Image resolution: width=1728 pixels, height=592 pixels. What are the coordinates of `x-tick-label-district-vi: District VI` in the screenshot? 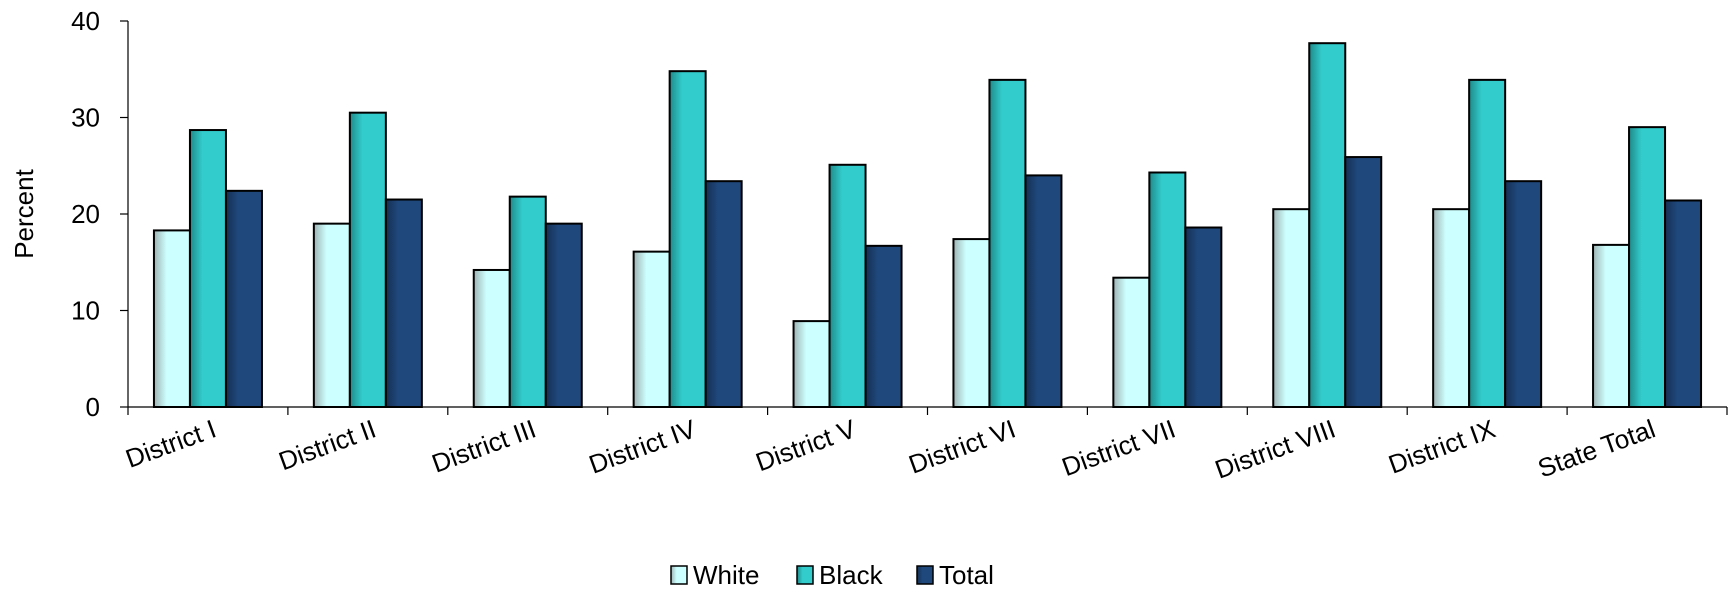 It's located at (962, 446).